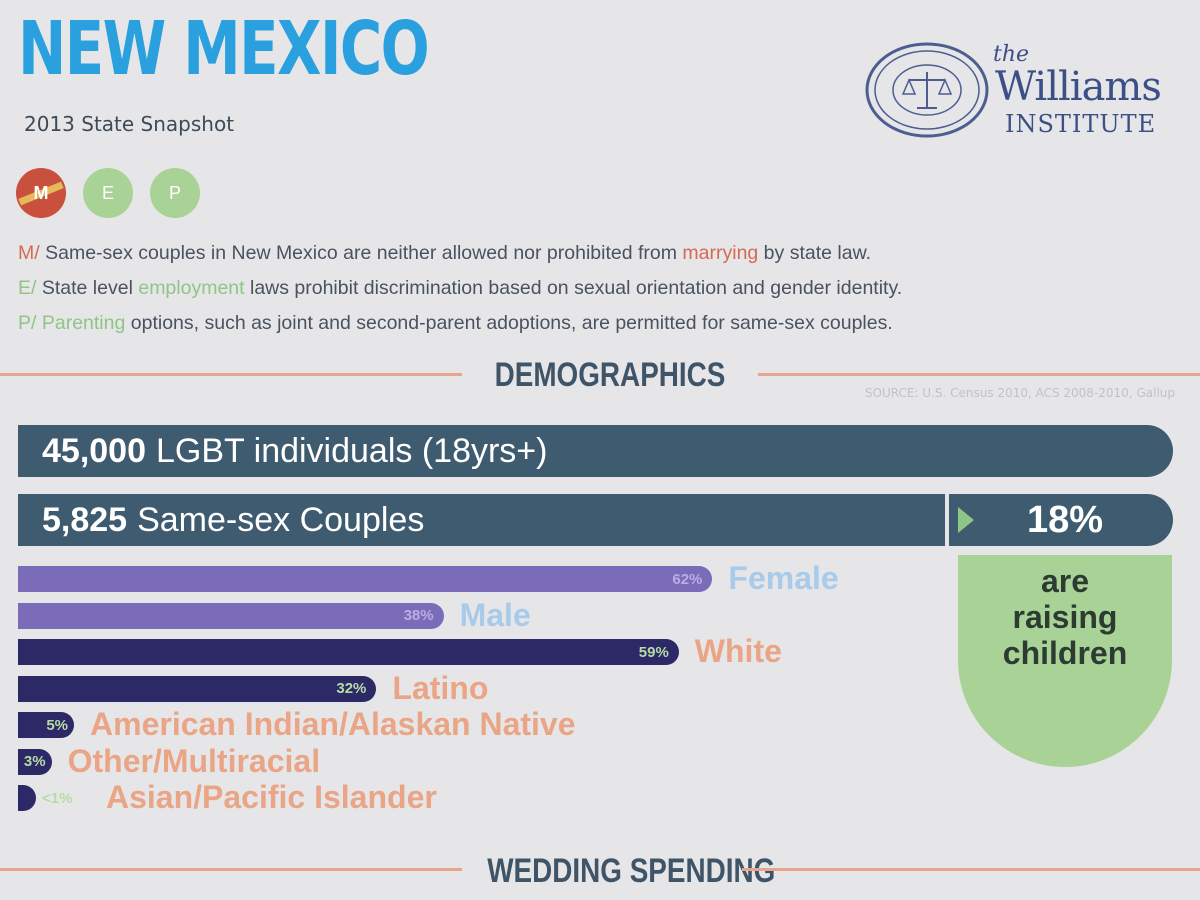 The height and width of the screenshot is (900, 1200). Describe the element at coordinates (927, 90) in the screenshot. I see `seal-icon` at that location.